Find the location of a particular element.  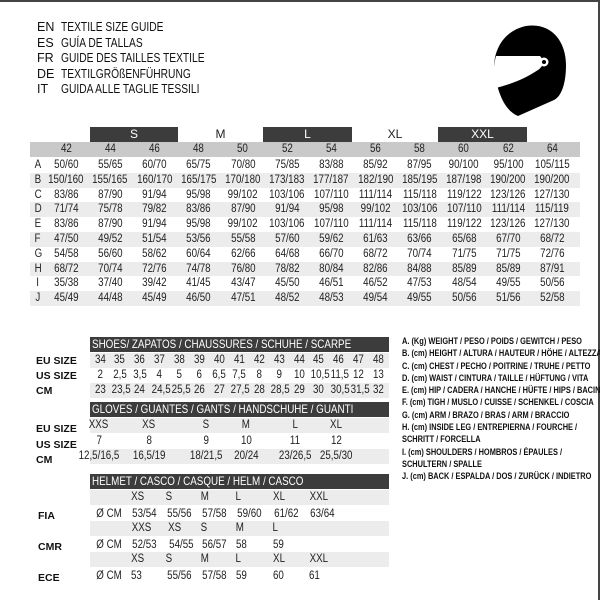

table-cell-text: 53/56 is located at coordinates (198, 239).